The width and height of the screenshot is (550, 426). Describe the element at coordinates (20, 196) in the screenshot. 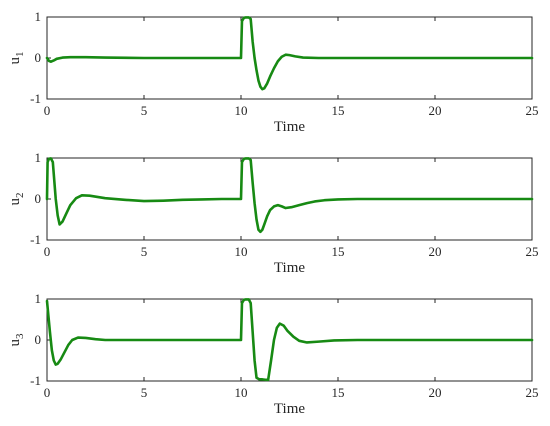

I see `y-axis-label-subscript: 2` at that location.